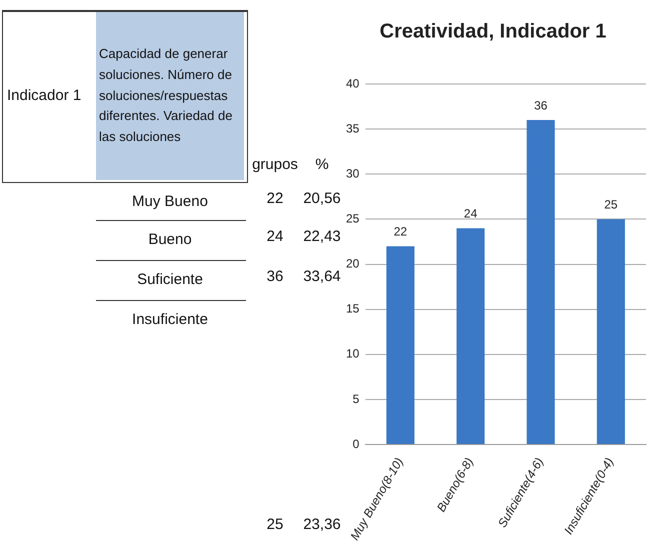 The height and width of the screenshot is (546, 650). Describe the element at coordinates (401, 231) in the screenshot. I see `data-label: 22` at that location.